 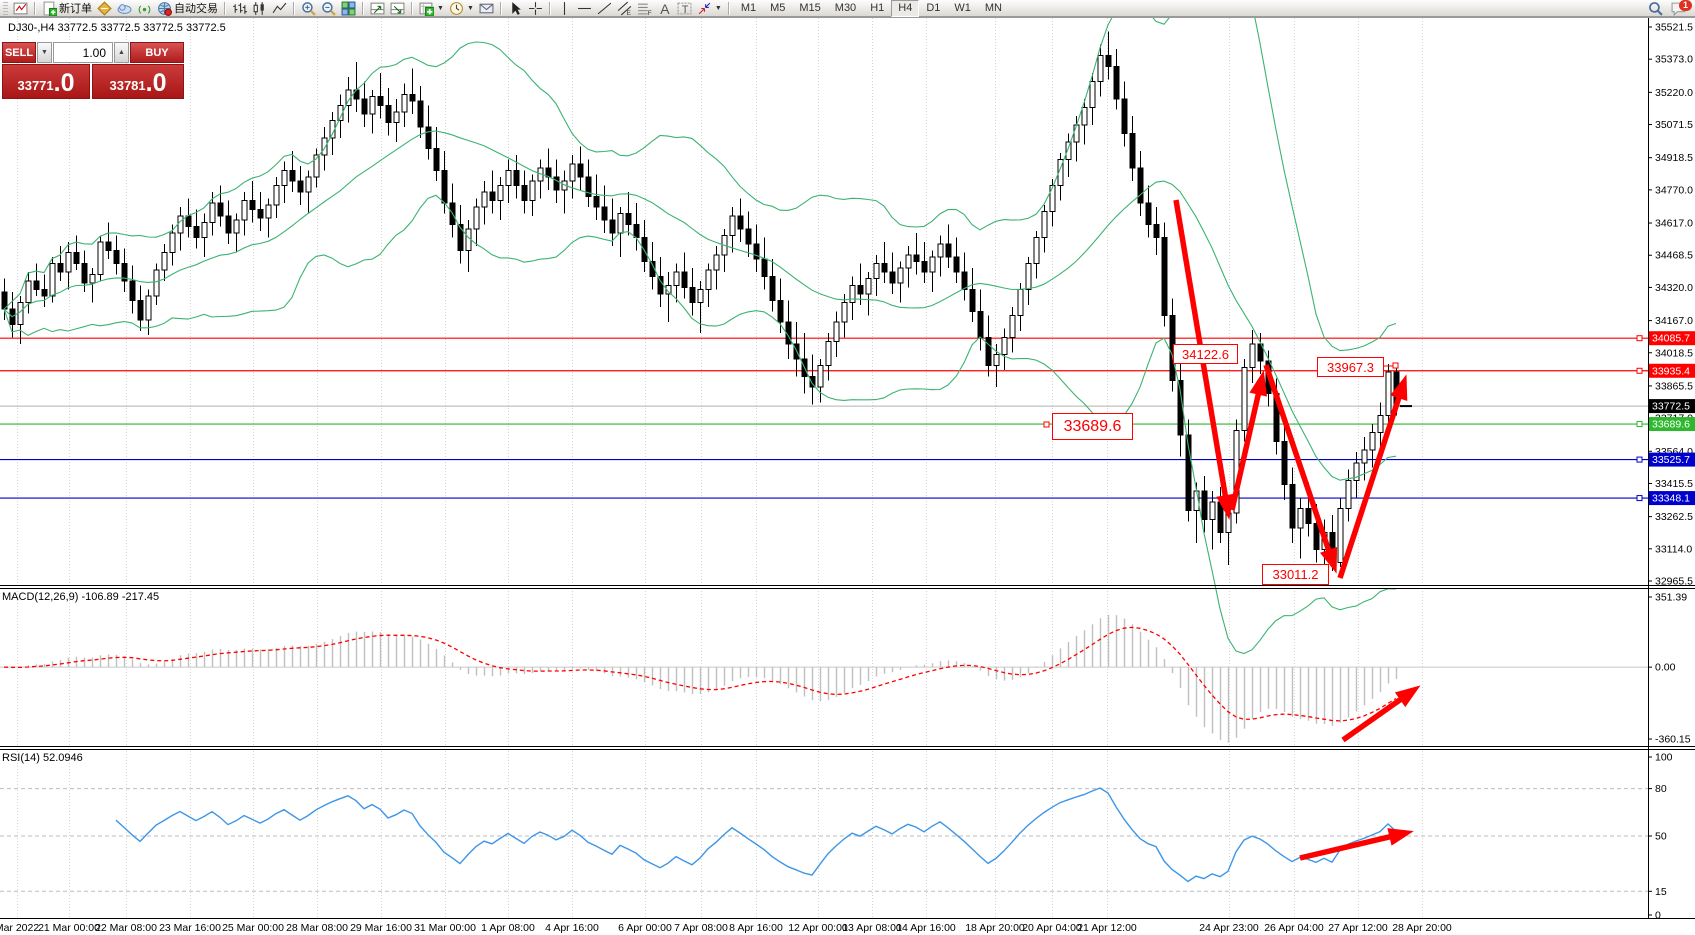 I want to click on symbol-info-line: DJ30-,H4 33772.5 33772.5 33772.5 33772.5, so click(x=117, y=28).